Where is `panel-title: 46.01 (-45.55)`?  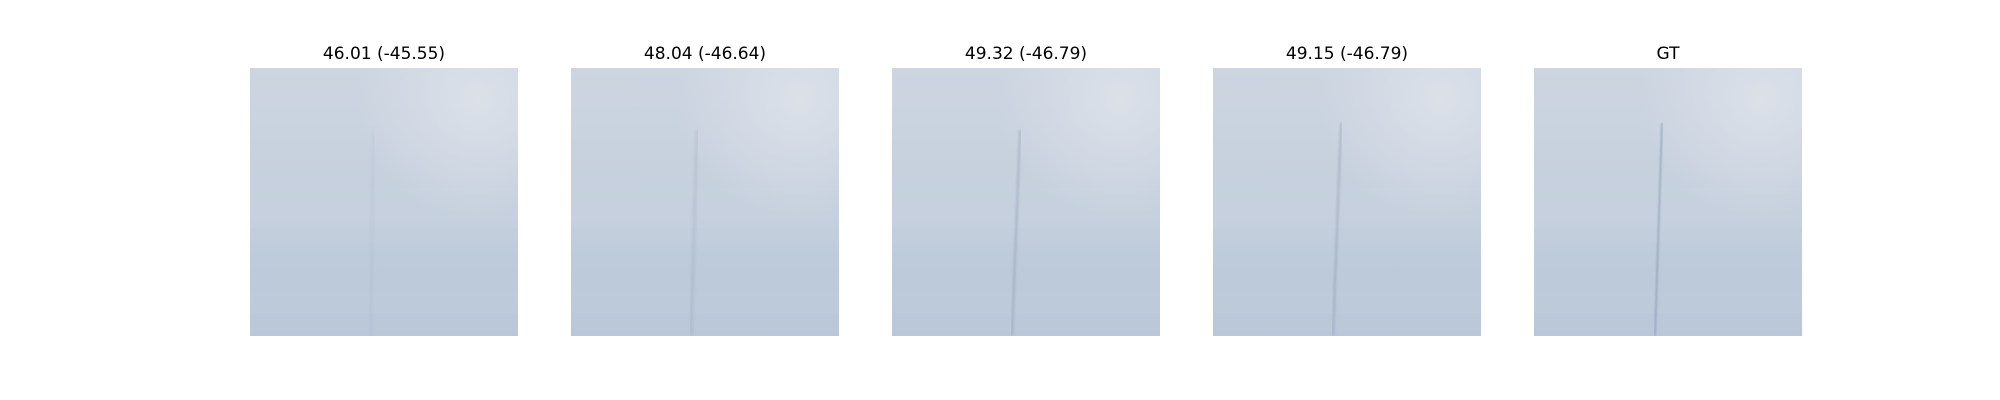
panel-title: 46.01 (-45.55) is located at coordinates (384, 54).